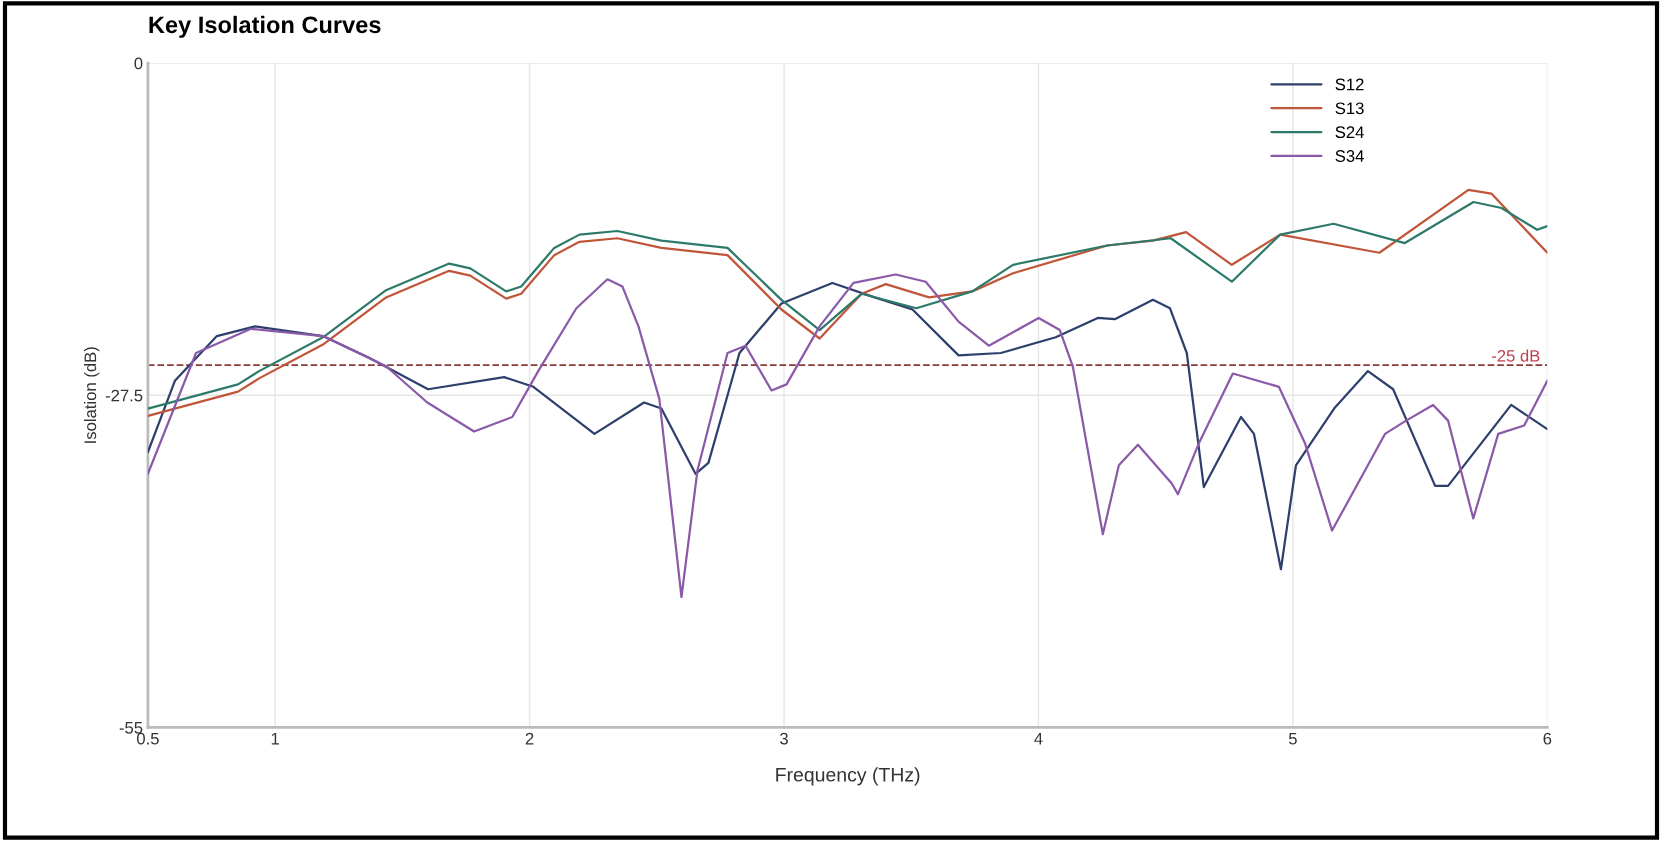 The height and width of the screenshot is (841, 1662). I want to click on y-tick-label: 0, so click(138, 63).